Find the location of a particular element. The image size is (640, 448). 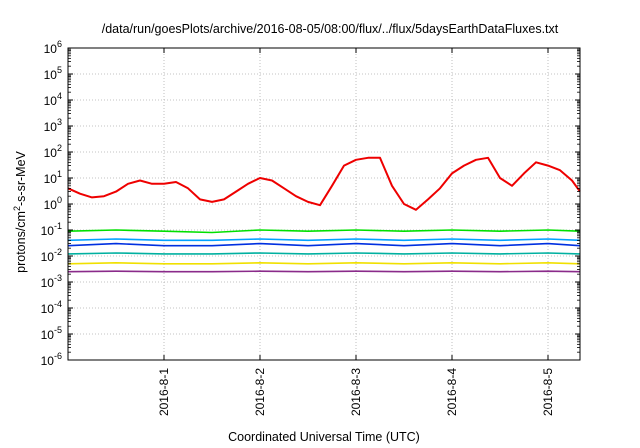

x-tick-label: 2016-8-4 is located at coordinates (452, 392).